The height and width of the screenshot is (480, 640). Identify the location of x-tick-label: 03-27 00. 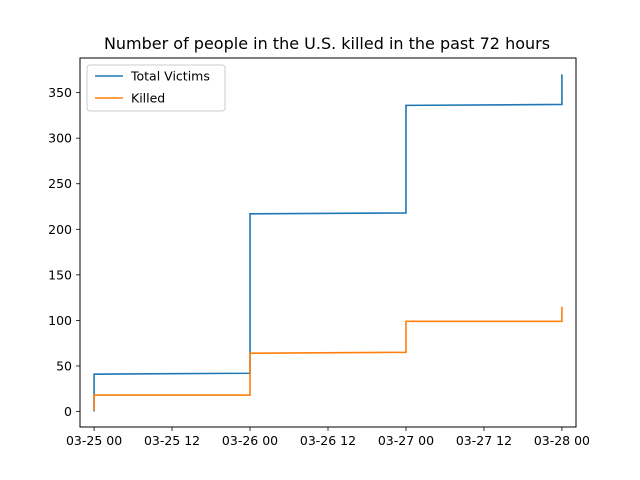
(406, 440).